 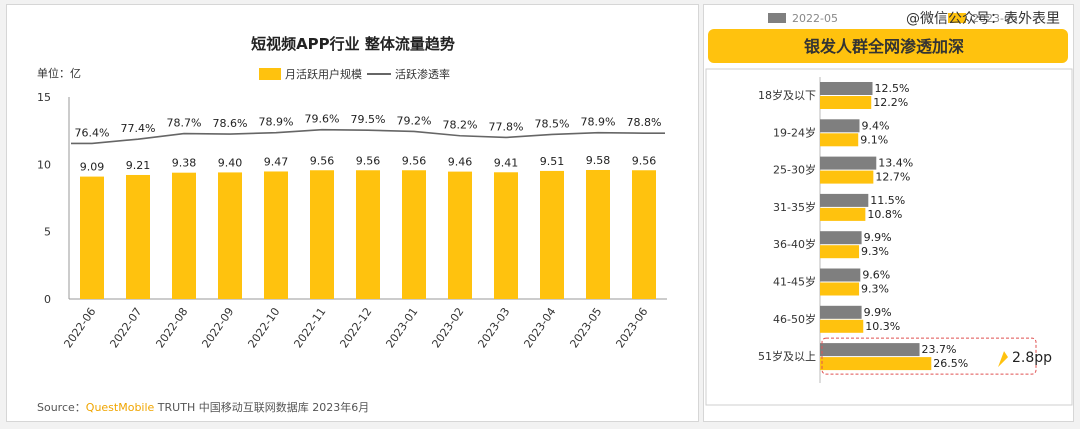 I want to click on x-tick-label: 2023-03, so click(x=493, y=327).